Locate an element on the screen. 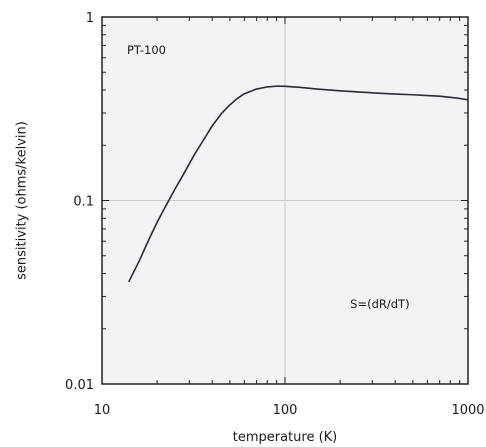 The width and height of the screenshot is (486, 447). x-tick-label: 1000 is located at coordinates (467, 410).